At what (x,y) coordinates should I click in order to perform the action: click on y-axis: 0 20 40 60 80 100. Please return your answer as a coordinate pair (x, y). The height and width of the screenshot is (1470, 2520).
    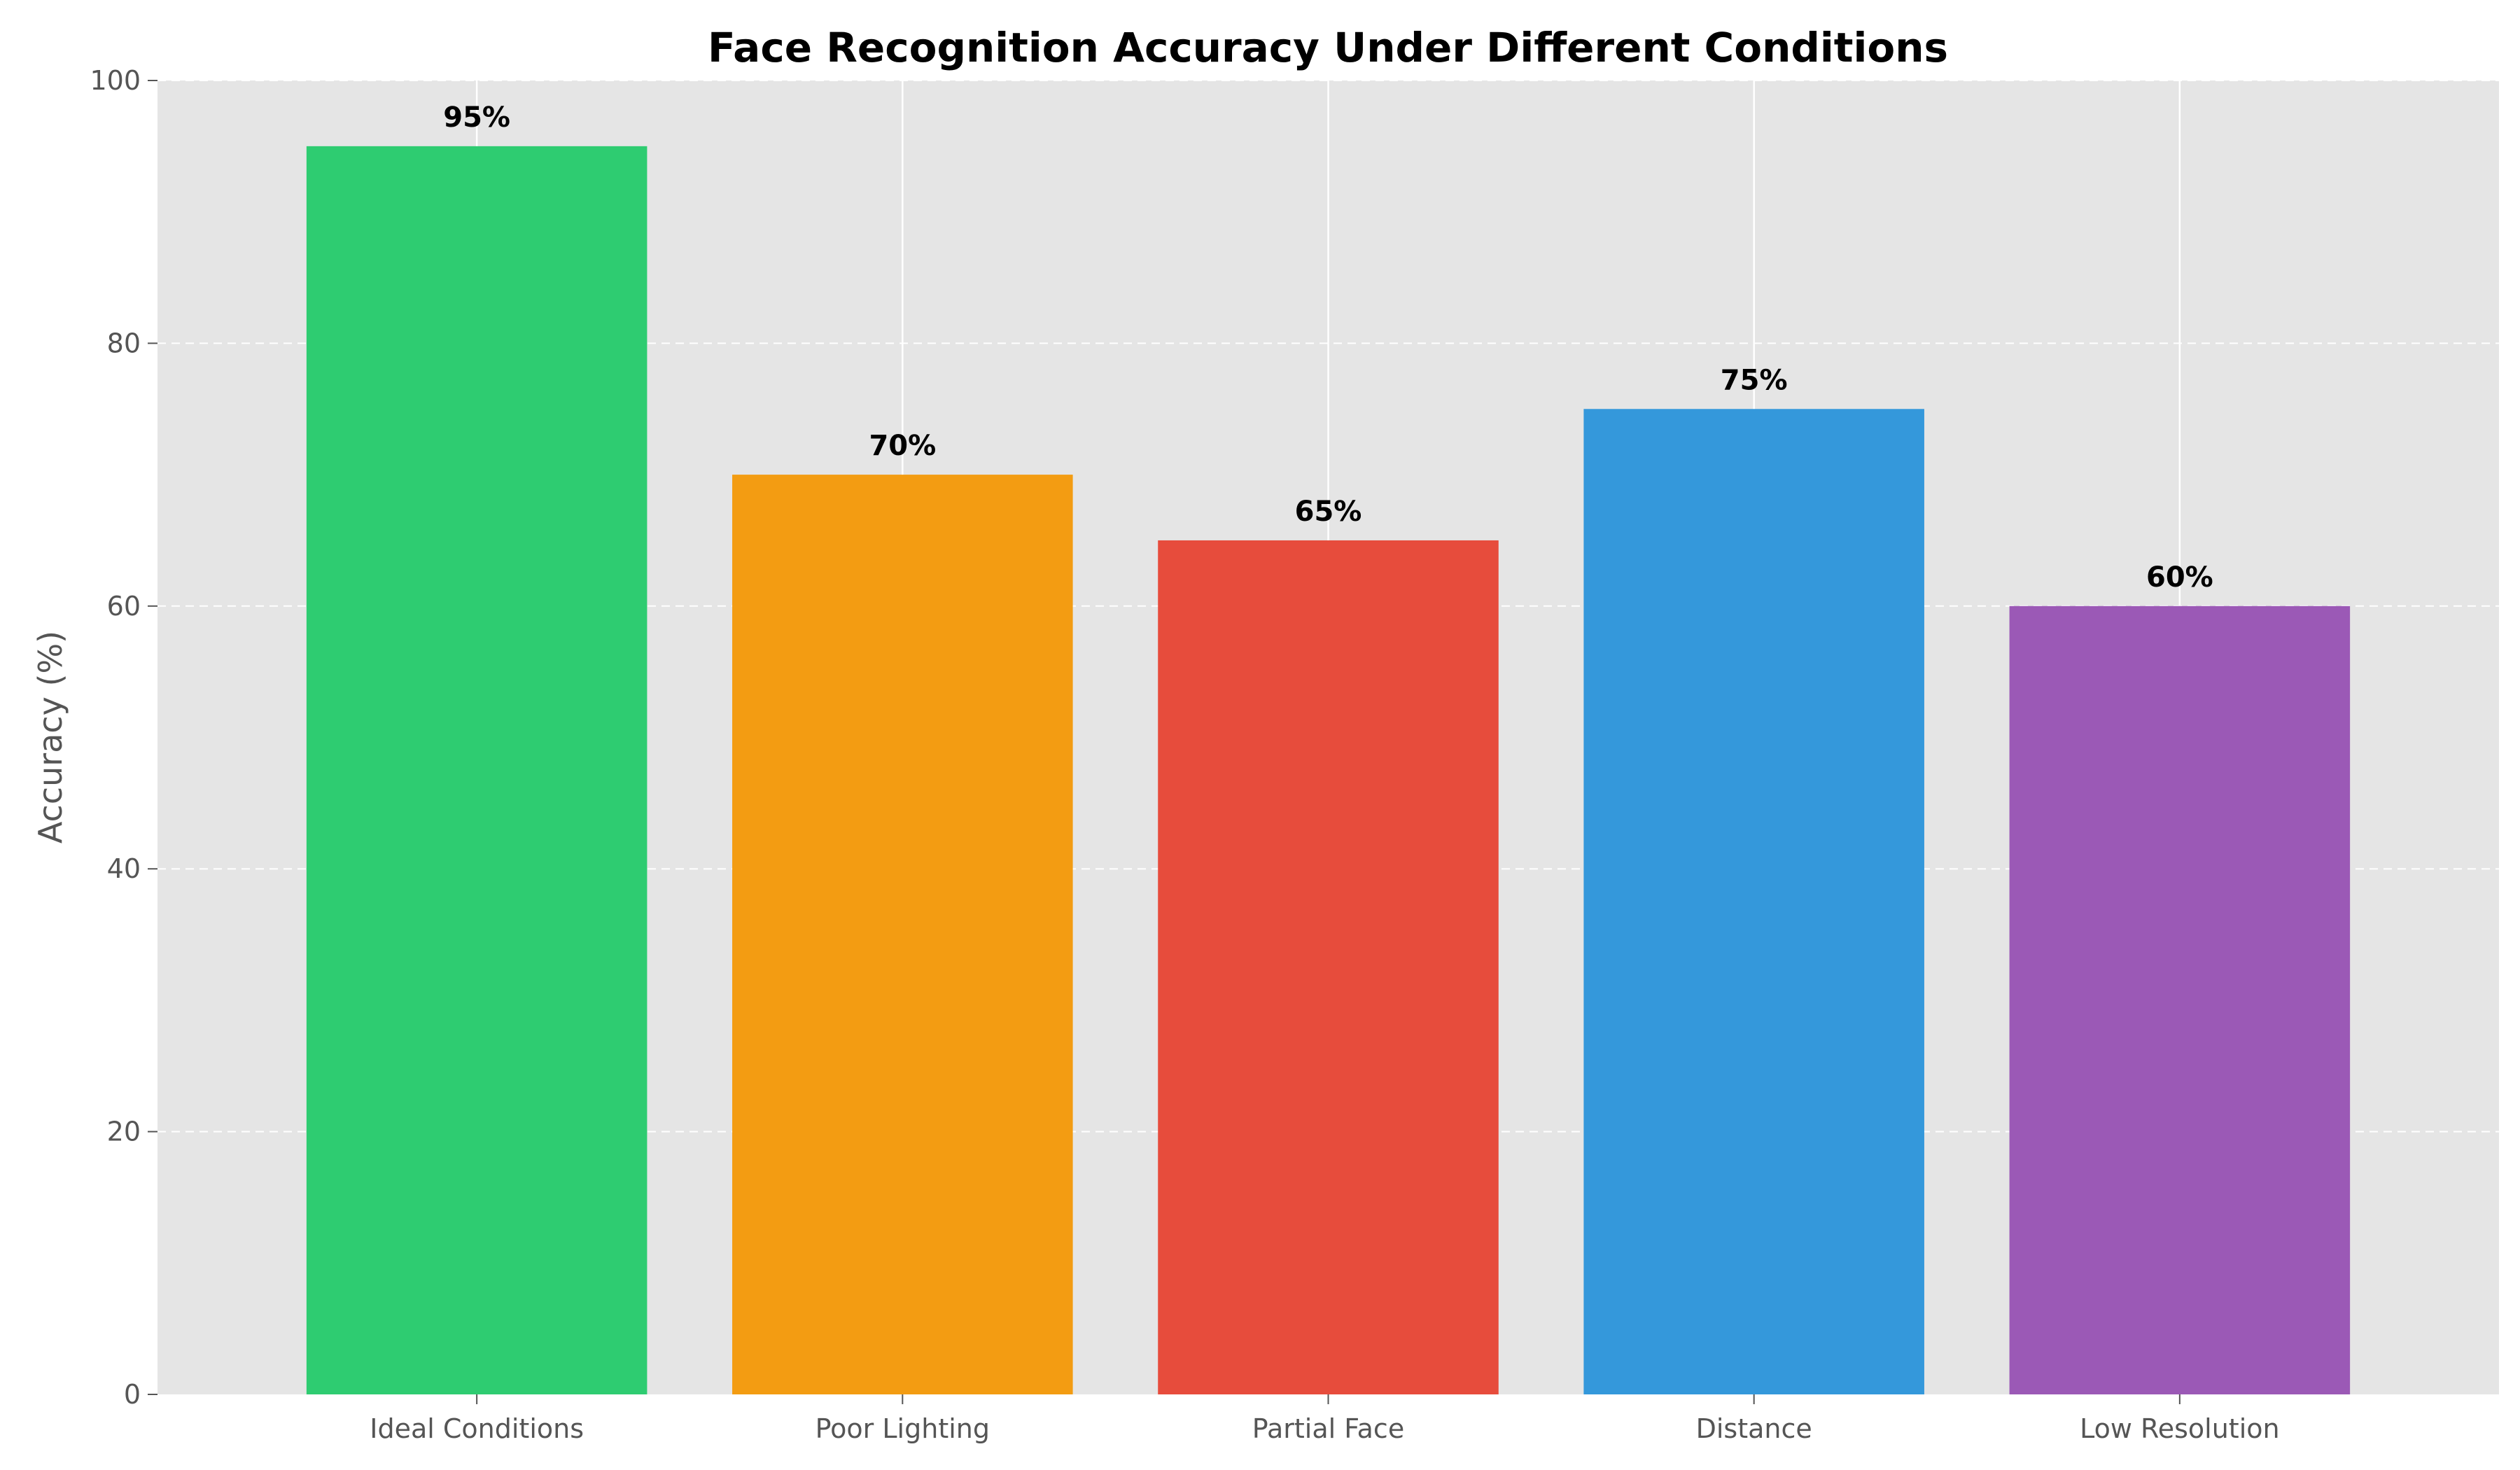
    Looking at the image, I should click on (124, 737).